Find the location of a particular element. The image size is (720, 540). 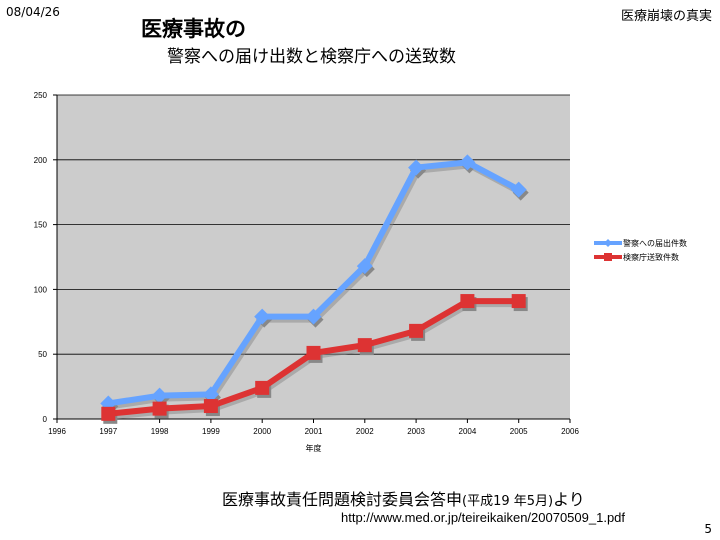

y-tick-label: 250 is located at coordinates (41, 95).